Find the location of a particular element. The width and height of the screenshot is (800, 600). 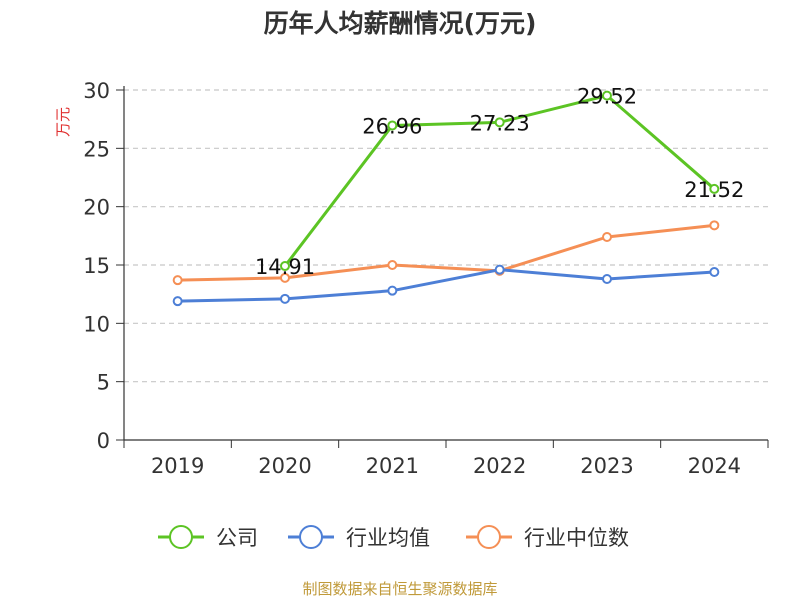

y-tick-label: 20 is located at coordinates (96, 208).